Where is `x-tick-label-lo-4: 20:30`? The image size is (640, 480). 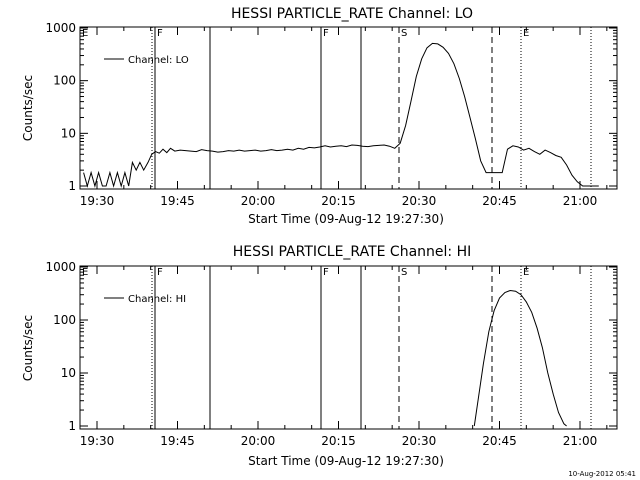 x-tick-label-lo-4: 20:30 is located at coordinates (419, 201).